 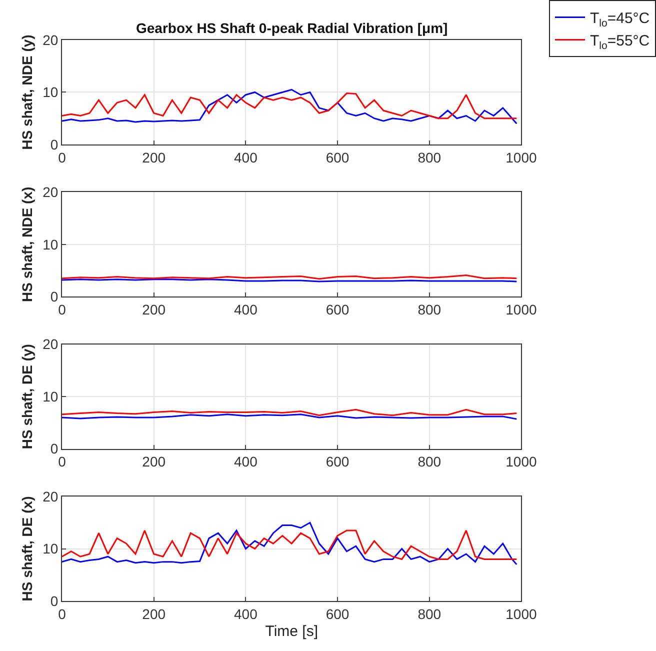 I want to click on y-axis-title: HS shaft, DE (x), so click(x=27, y=549).